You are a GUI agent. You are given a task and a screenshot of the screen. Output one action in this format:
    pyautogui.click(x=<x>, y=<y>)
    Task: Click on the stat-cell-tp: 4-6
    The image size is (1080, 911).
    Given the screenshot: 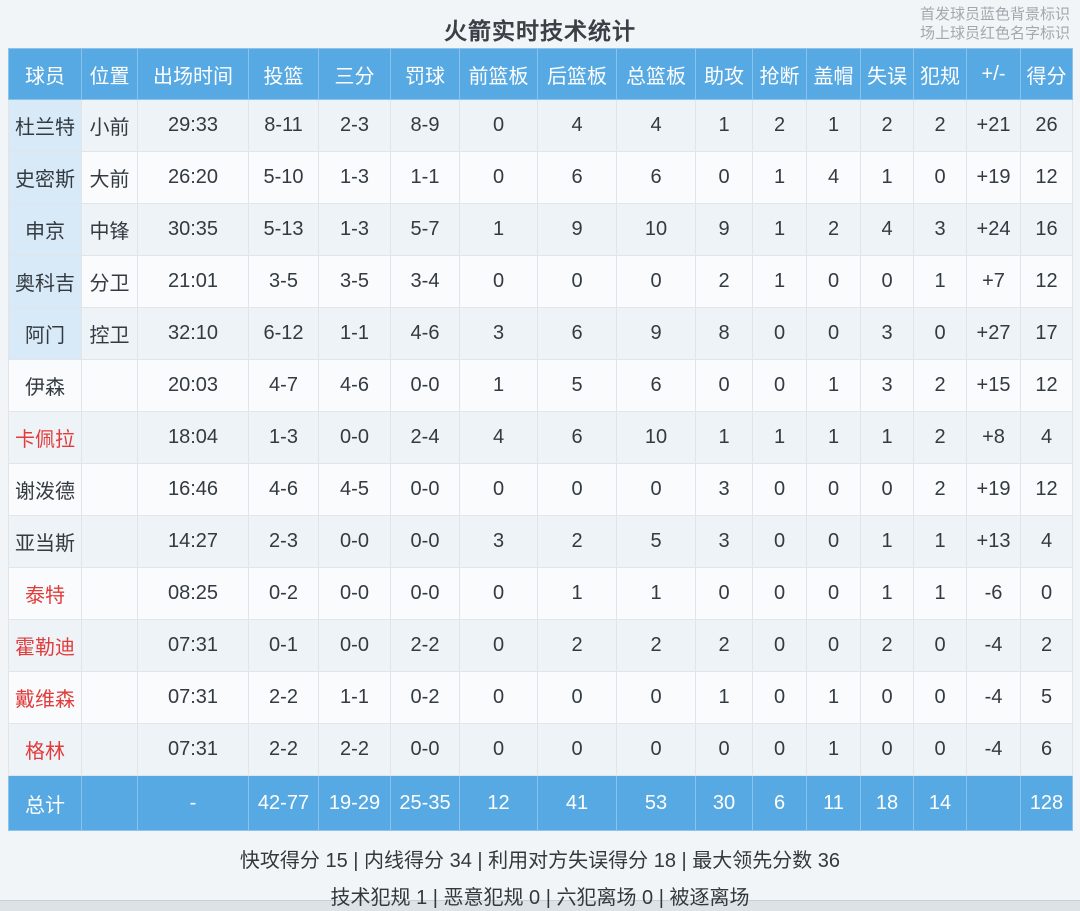 What is the action you would take?
    pyautogui.click(x=354, y=385)
    